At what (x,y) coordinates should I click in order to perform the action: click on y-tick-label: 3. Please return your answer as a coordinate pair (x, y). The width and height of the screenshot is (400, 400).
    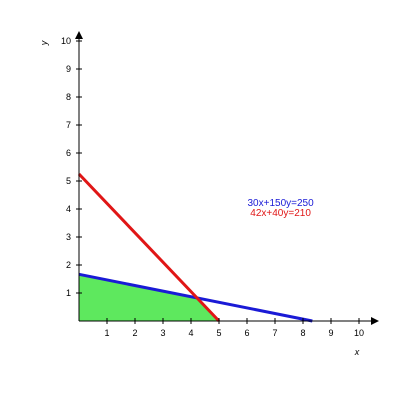
    Looking at the image, I should click on (68, 237).